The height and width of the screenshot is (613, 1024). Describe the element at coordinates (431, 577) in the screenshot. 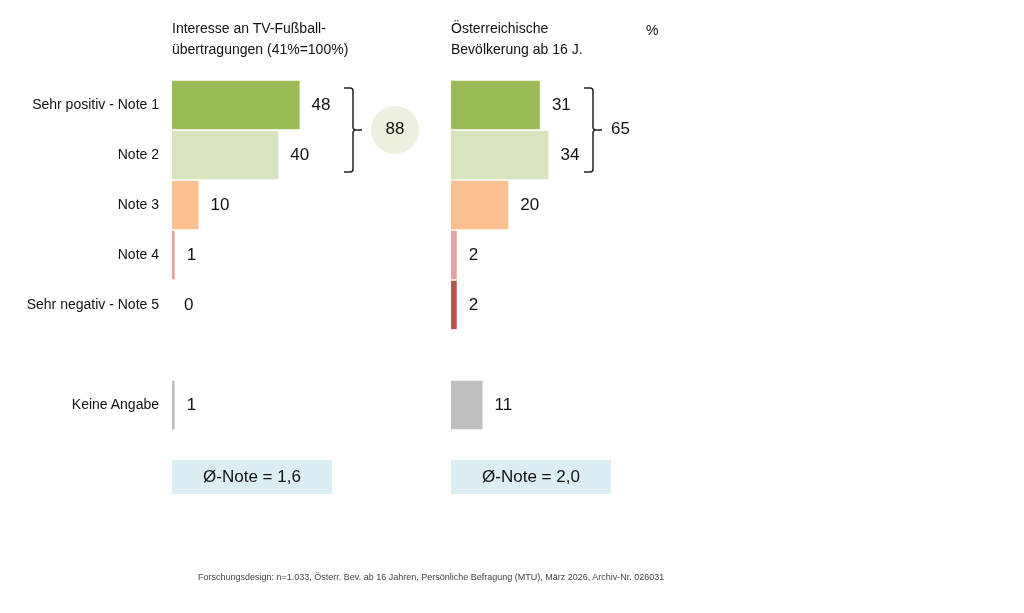

I see `text: Forschungsdesign: n=1.033, Österr. Bev. ab 16 Jahren, Persönliche Befragung (MTU), März 2026, Archiv-Nr. 026031` at that location.